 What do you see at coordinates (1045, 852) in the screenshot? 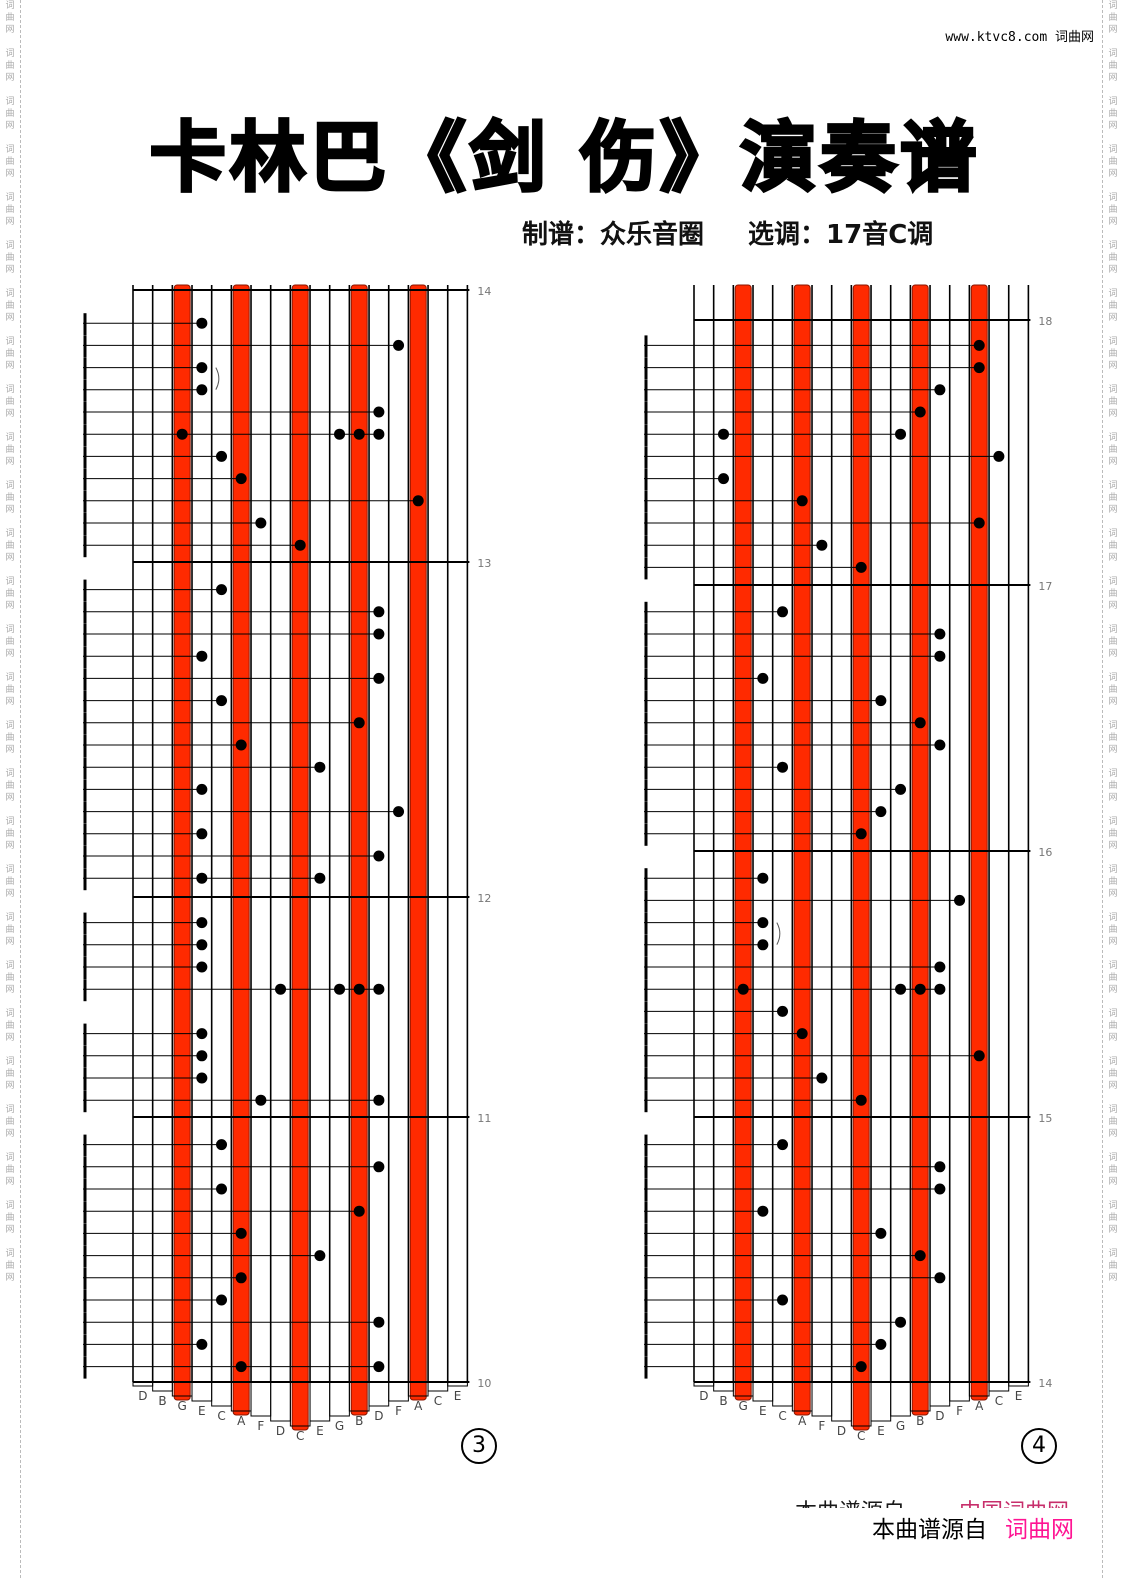
I see `measure-number: 16` at bounding box center [1045, 852].